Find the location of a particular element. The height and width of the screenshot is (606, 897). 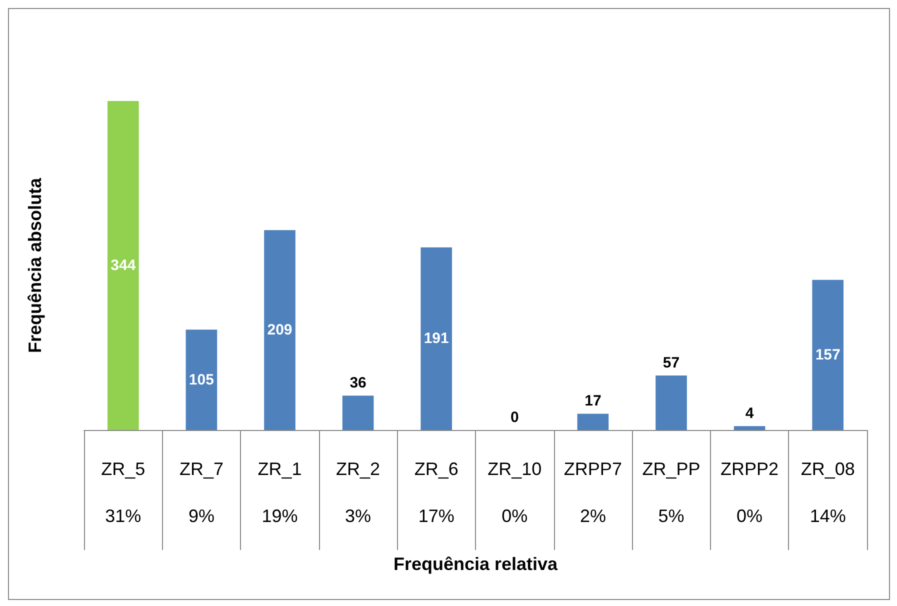

x-tick-label: ZR_10 is located at coordinates (515, 469).